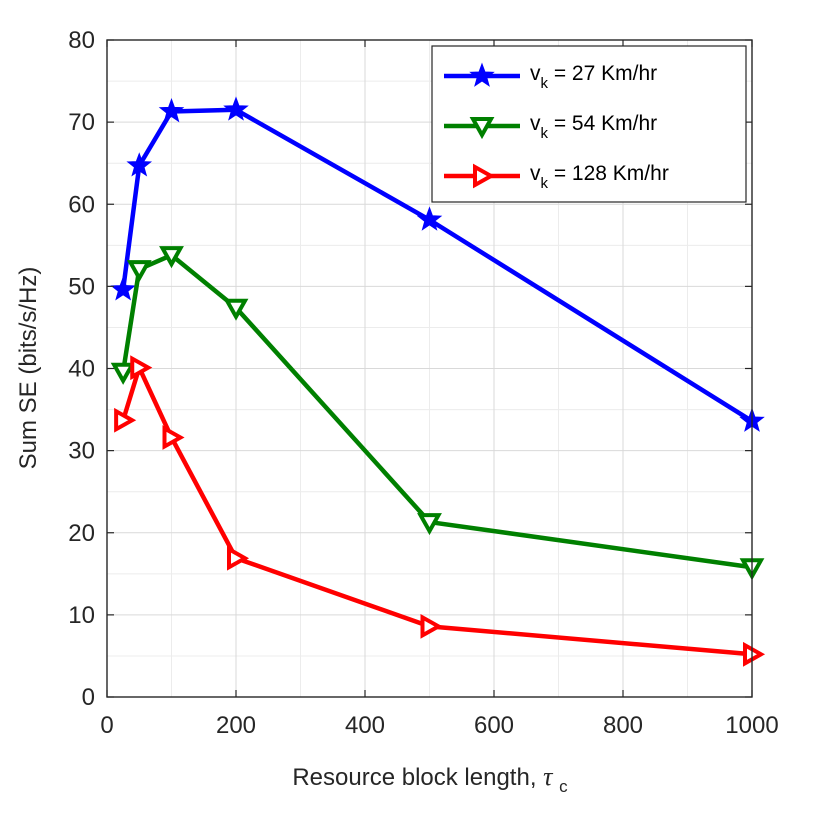  Describe the element at coordinates (81, 533) in the screenshot. I see `y-tick-label: 20` at that location.